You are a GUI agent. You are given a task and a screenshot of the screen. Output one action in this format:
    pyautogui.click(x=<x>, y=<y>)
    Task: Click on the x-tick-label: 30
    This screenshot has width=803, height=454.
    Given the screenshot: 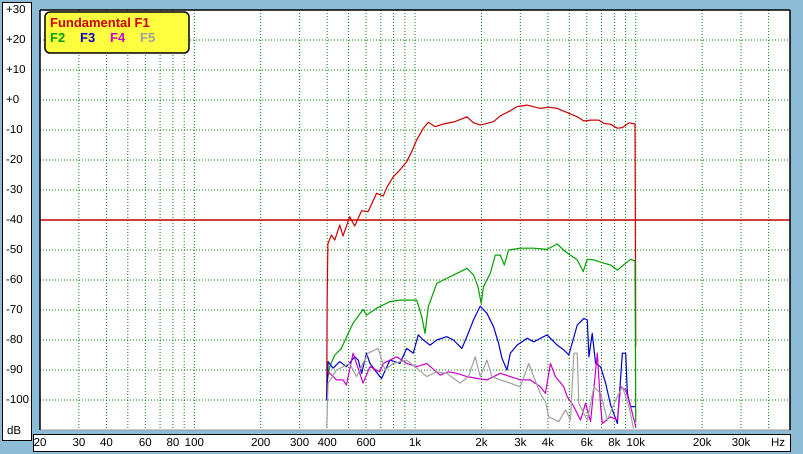 What is the action you would take?
    pyautogui.click(x=79, y=443)
    